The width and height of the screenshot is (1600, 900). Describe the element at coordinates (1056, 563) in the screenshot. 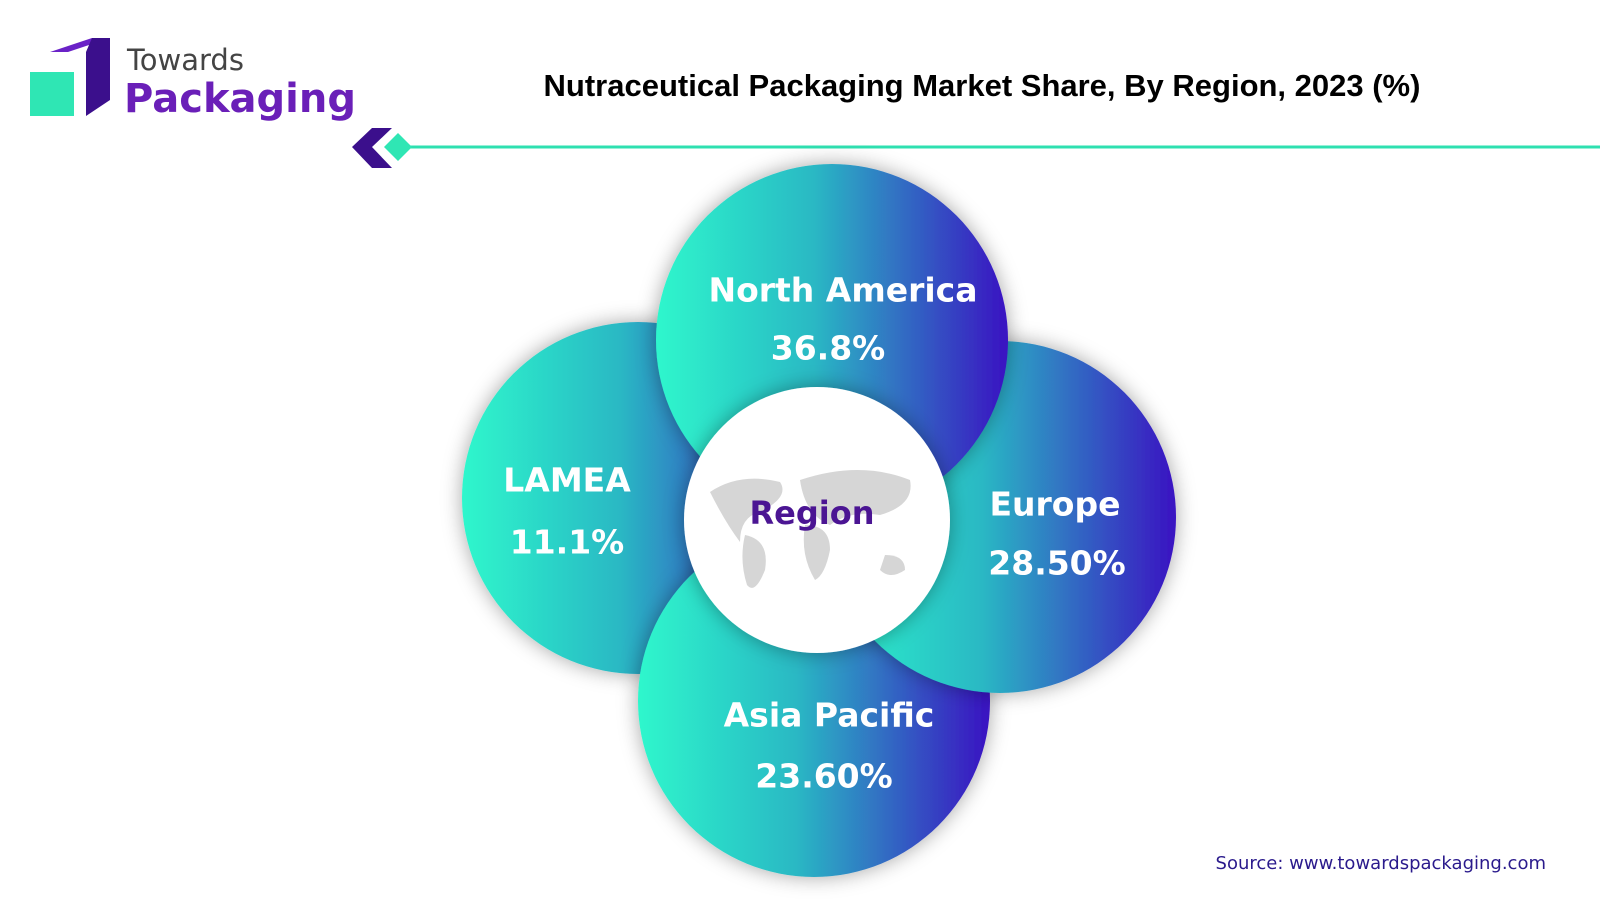

I see `value-label: 28.50%` at that location.